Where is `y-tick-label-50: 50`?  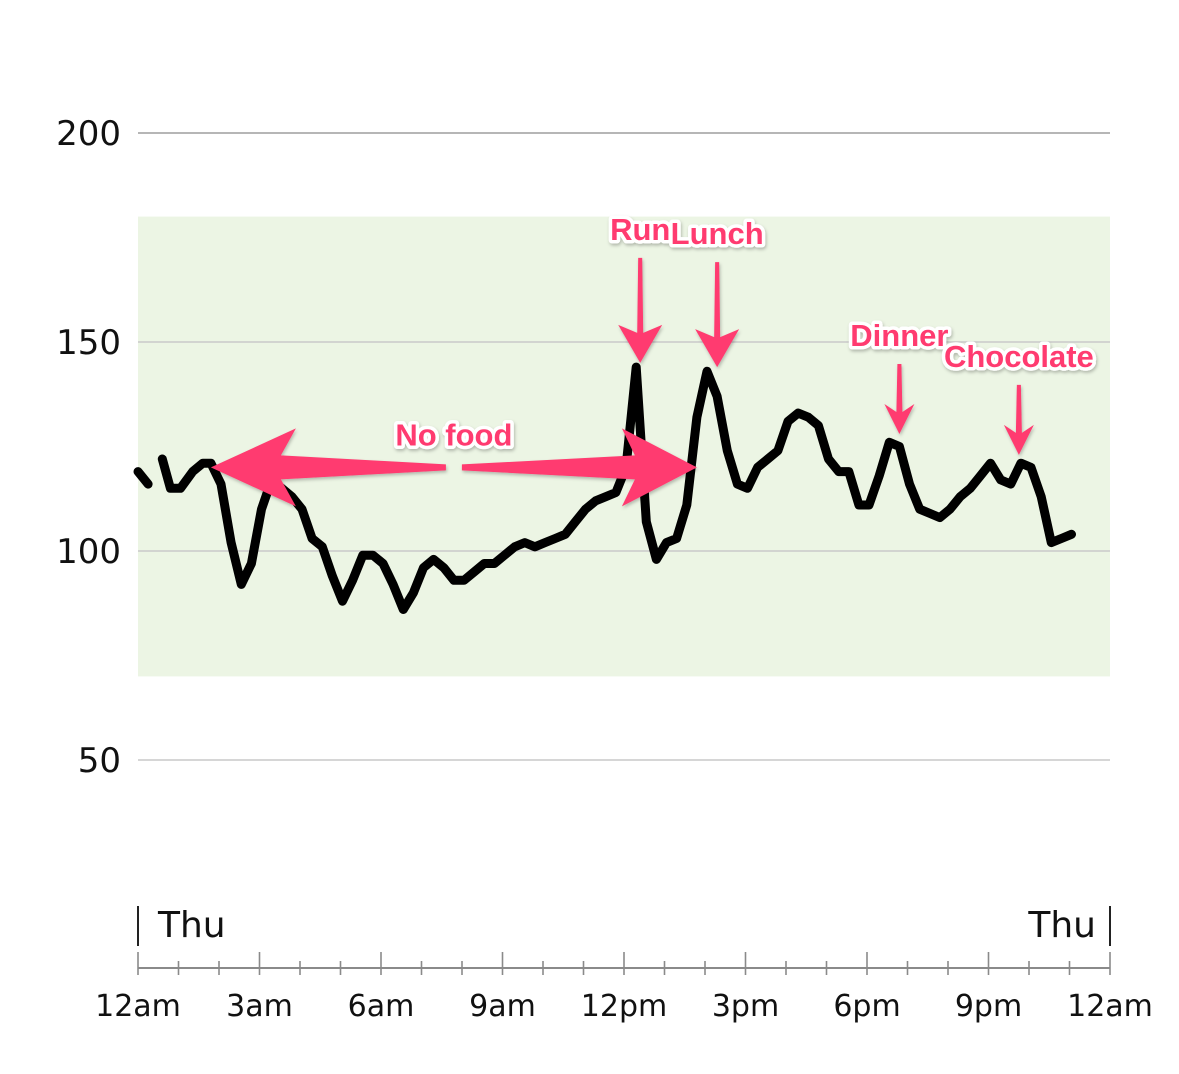
y-tick-label-50: 50 is located at coordinates (99, 761).